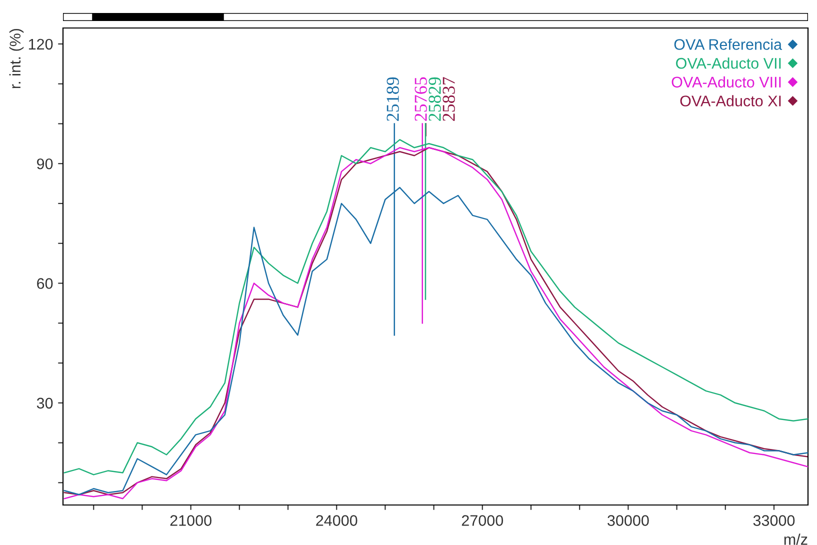  I want to click on y-axis-title: r. int. (%), so click(16, 58).